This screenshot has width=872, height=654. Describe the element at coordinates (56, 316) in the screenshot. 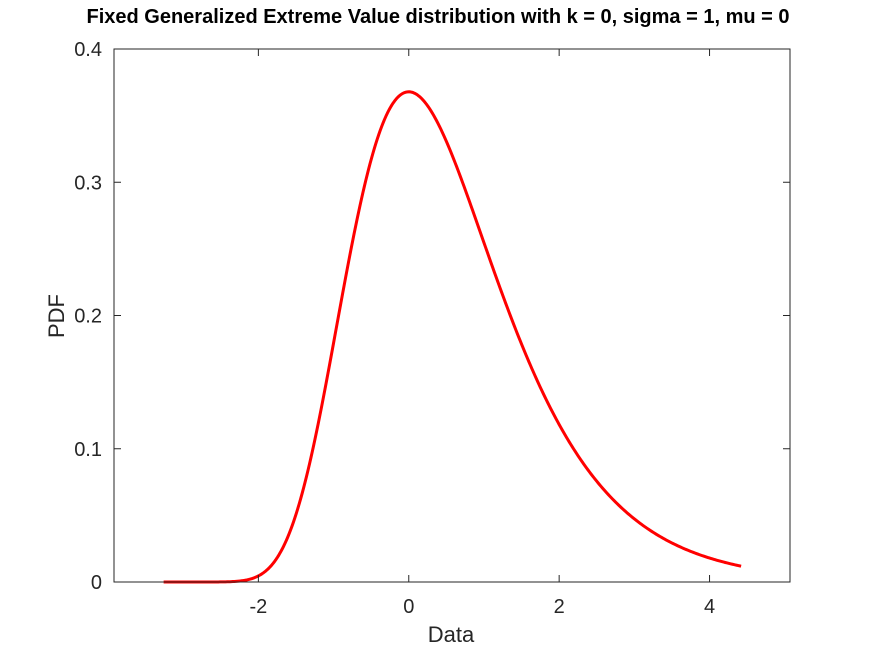

I see `y-axis-label: PDF` at that location.